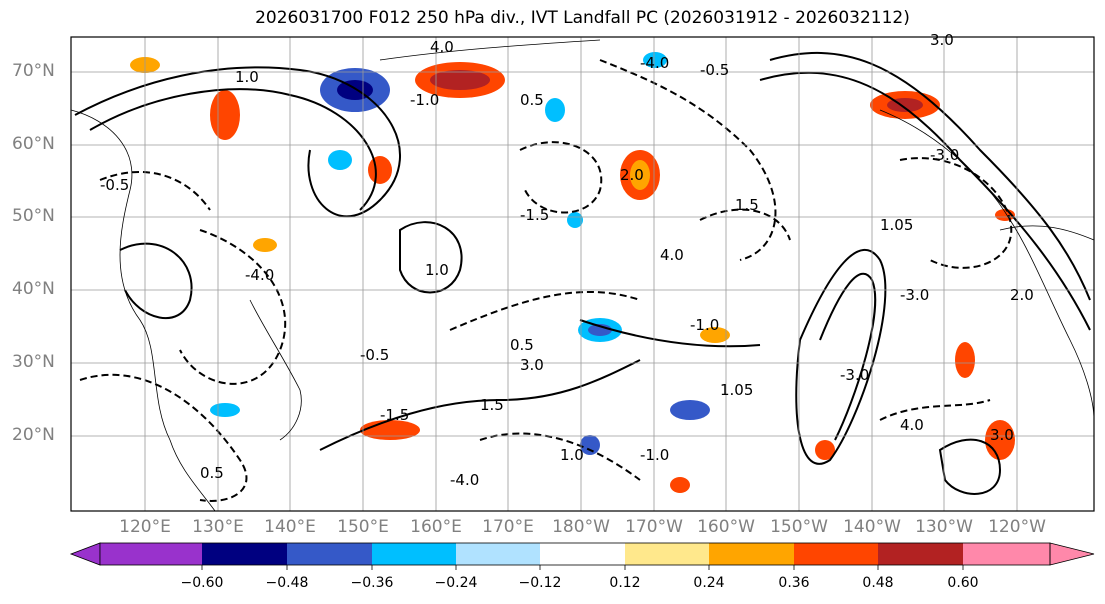 The width and height of the screenshot is (1105, 604). What do you see at coordinates (456, 583) in the screenshot?
I see `colorbar-tick-label: −0.24` at bounding box center [456, 583].